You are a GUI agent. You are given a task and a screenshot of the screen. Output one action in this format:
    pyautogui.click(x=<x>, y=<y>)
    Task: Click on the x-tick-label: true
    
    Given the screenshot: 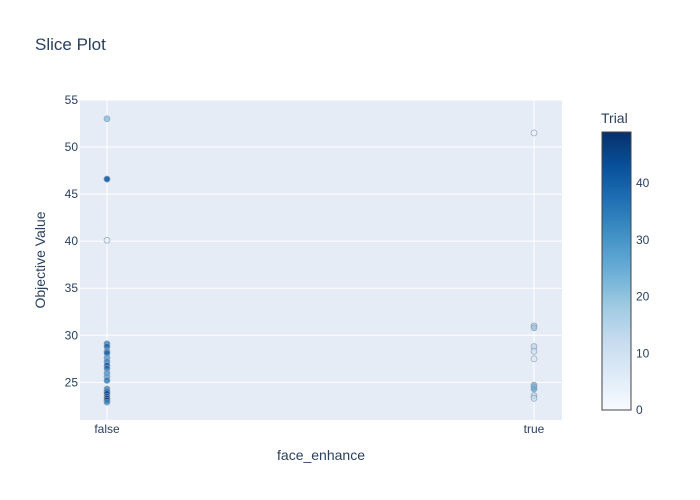 What is the action you would take?
    pyautogui.click(x=534, y=429)
    